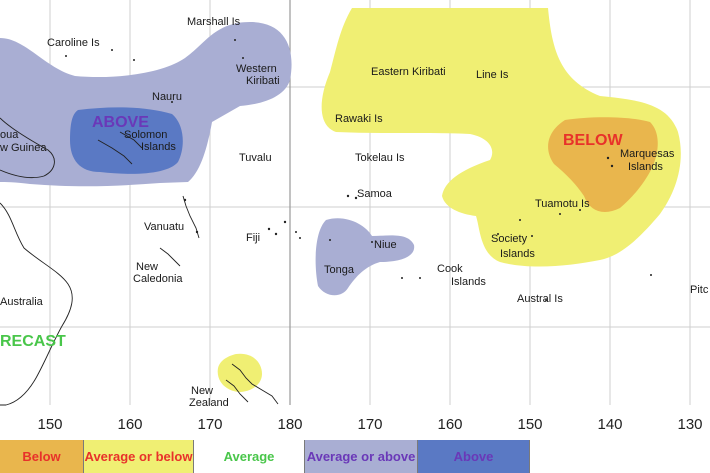  Describe the element at coordinates (375, 194) in the screenshot. I see `place-samoa: Samoa` at that location.